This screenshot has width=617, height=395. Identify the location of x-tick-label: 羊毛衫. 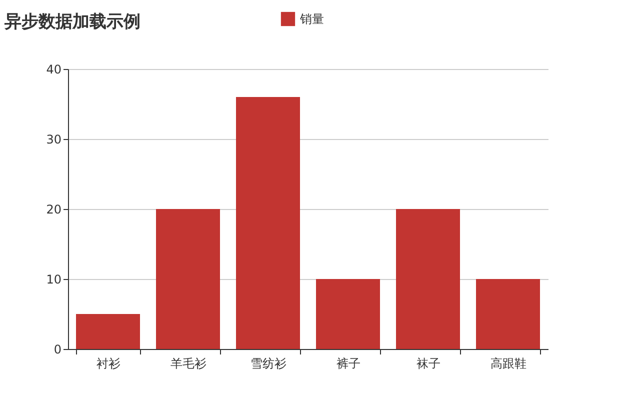
(188, 363).